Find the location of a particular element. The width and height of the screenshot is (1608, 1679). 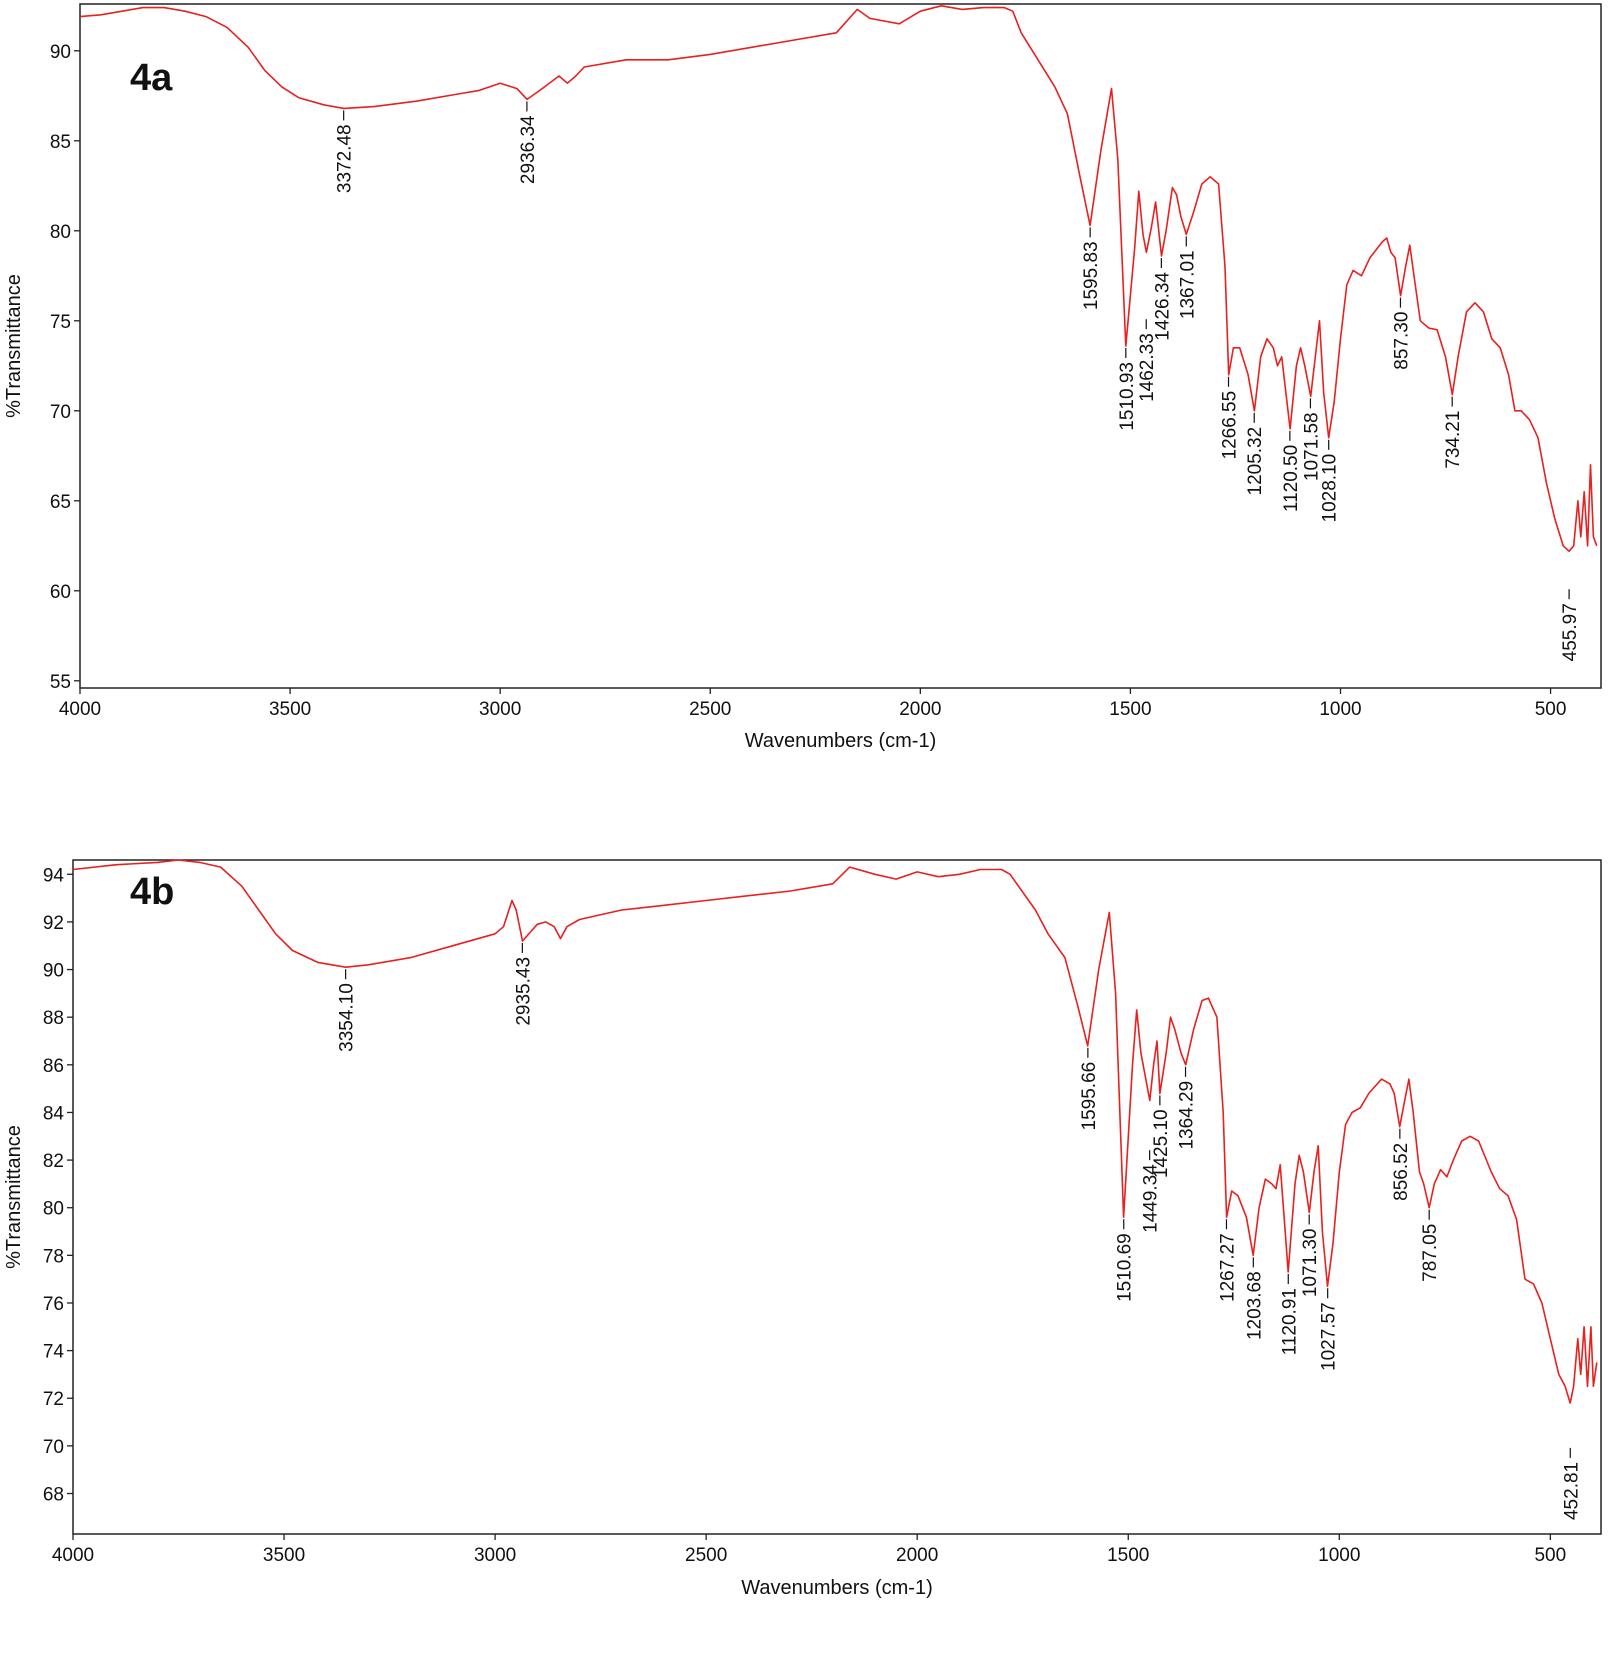

peak-label: 455.97 is located at coordinates (1570, 632).